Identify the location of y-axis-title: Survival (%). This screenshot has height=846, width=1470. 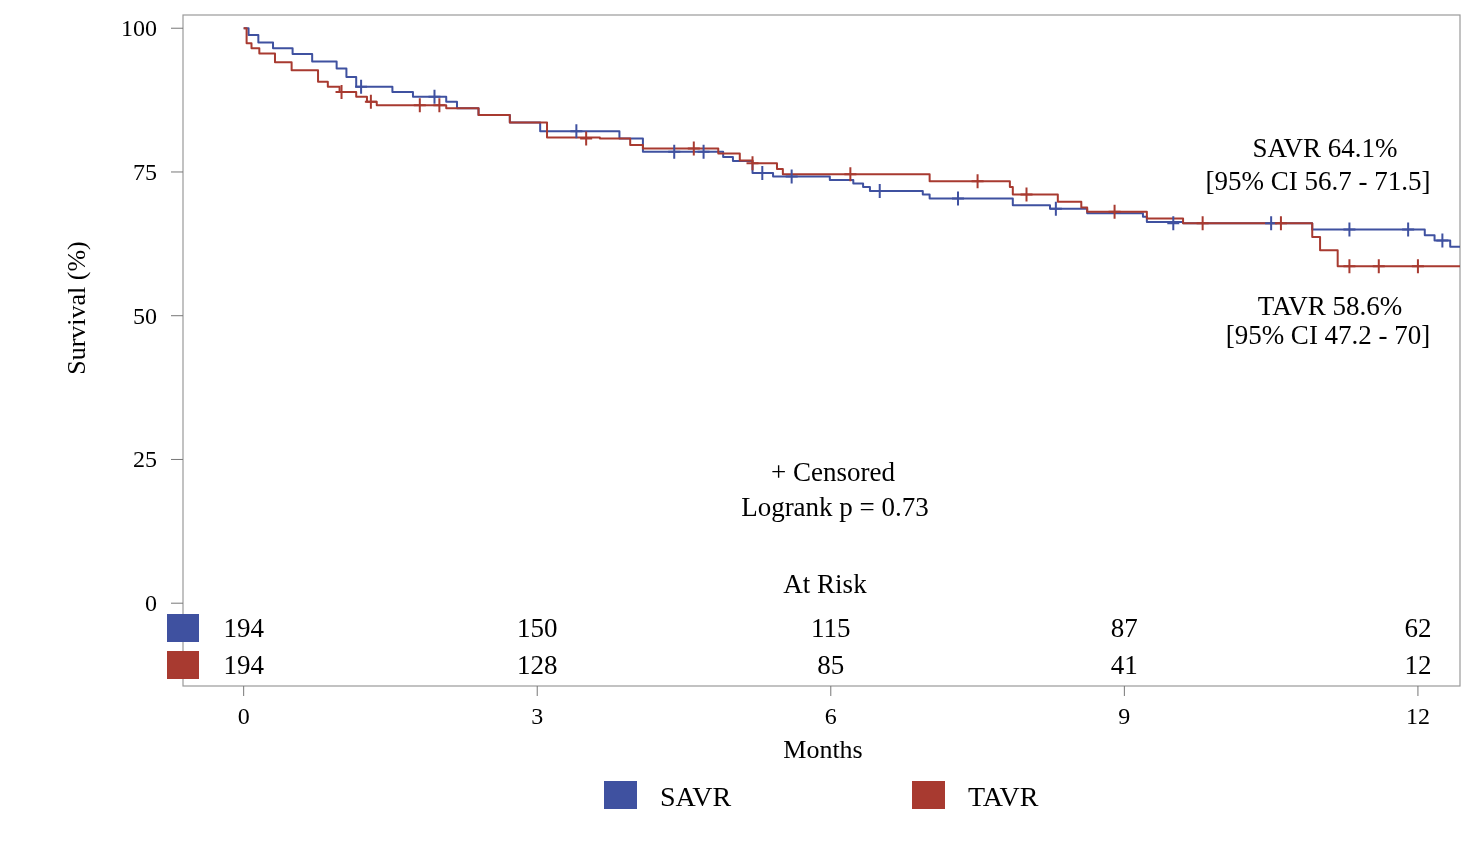
(76, 308).